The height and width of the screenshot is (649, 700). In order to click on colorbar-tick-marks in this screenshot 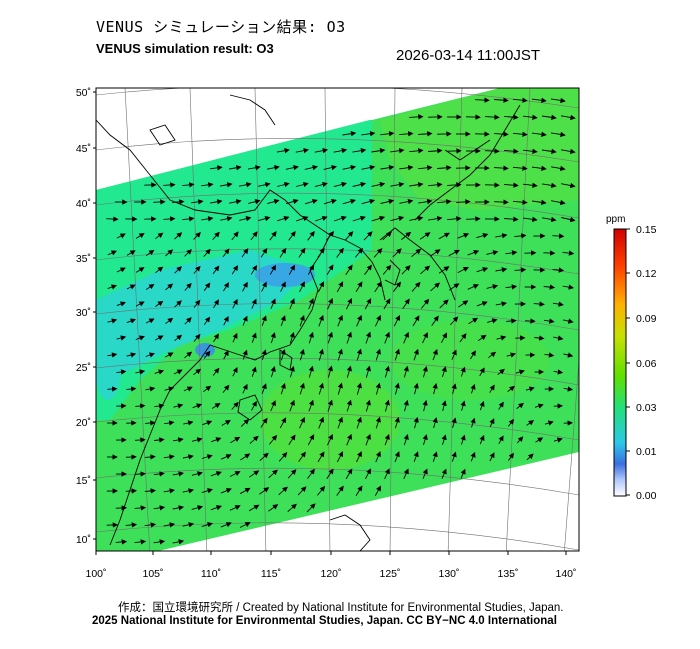, I will do `click(628, 362)`.